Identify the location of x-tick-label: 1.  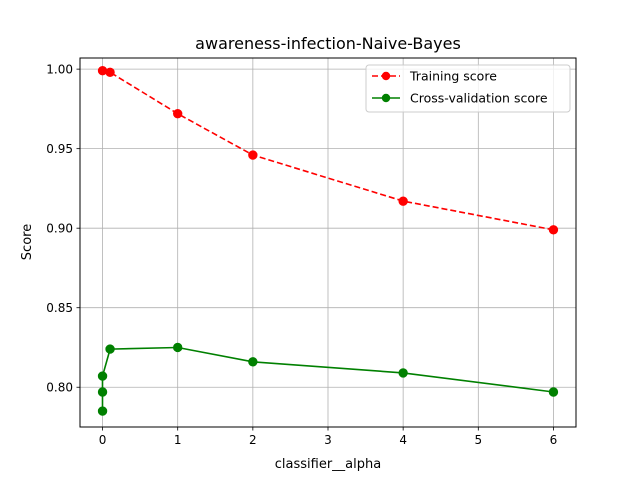
(178, 440).